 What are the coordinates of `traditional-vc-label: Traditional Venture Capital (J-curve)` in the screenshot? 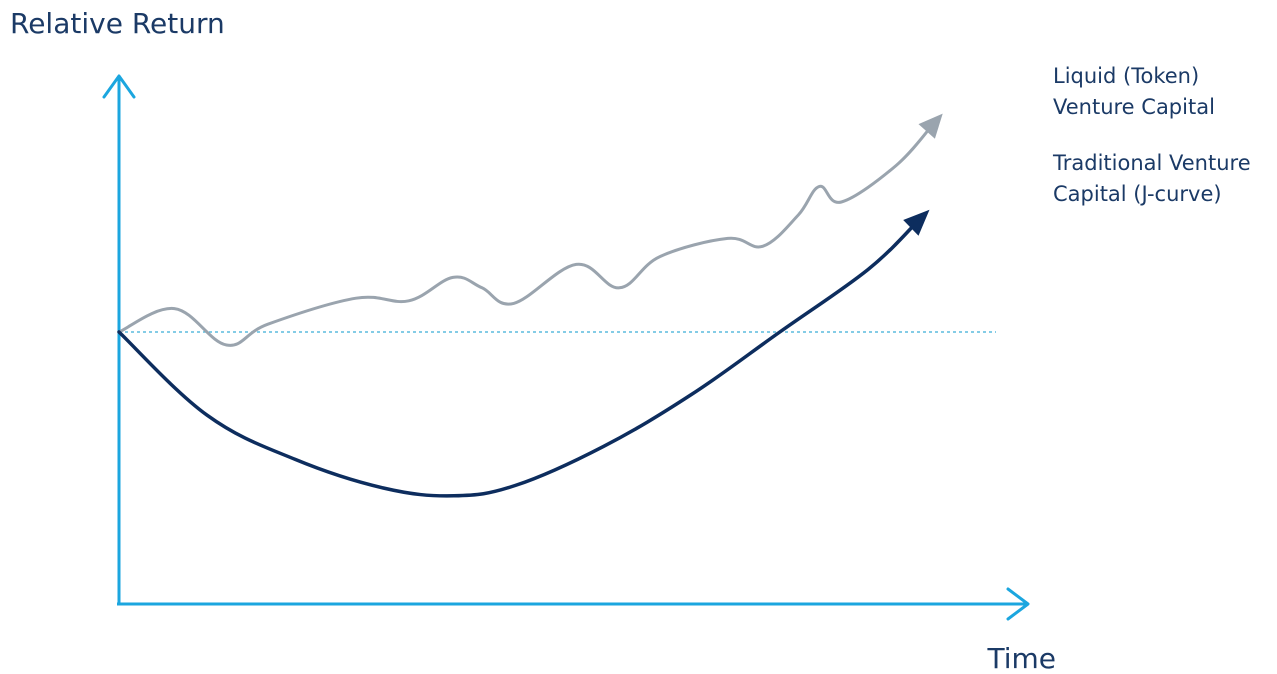 It's located at (1151, 178).